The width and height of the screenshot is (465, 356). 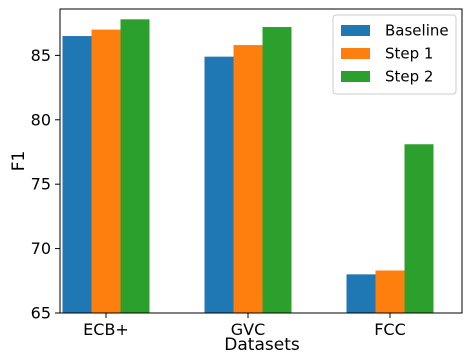 I want to click on bar-step-1-gvc, so click(x=248, y=179).